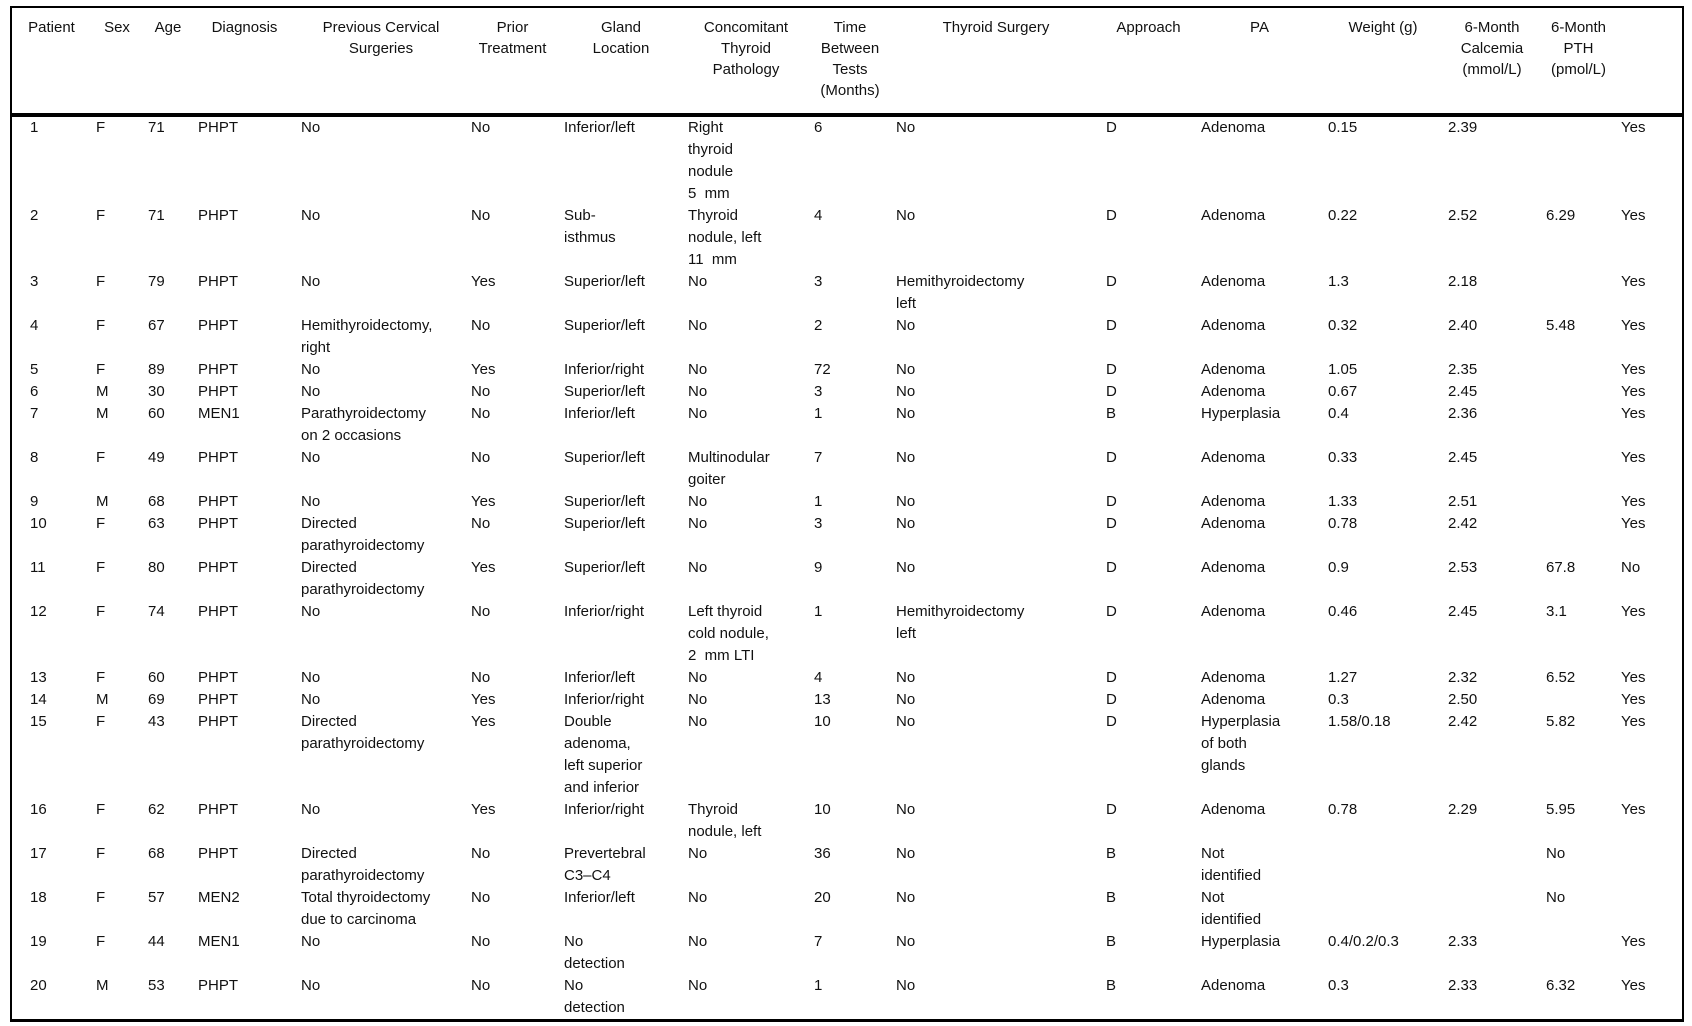  What do you see at coordinates (1463, 985) in the screenshot?
I see `cell-calcemia_6month: 2.33` at bounding box center [1463, 985].